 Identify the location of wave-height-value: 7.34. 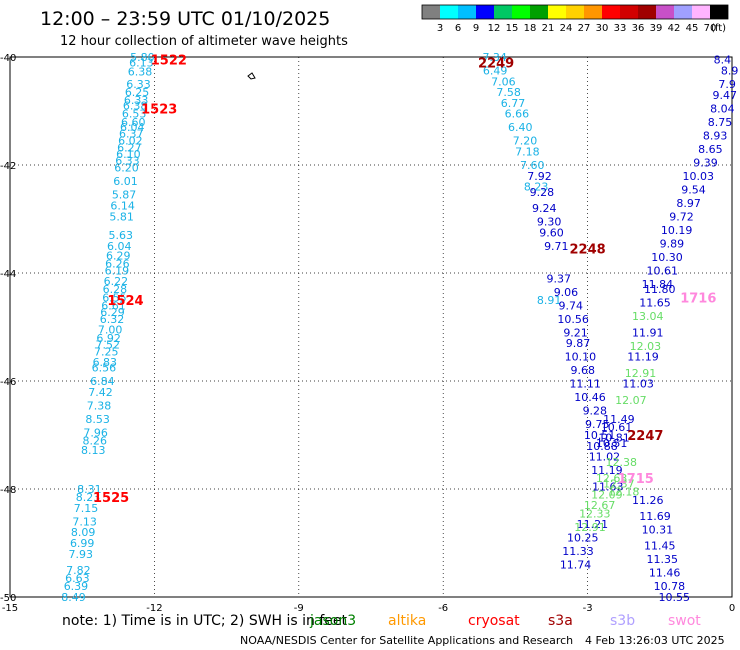
(494, 57).